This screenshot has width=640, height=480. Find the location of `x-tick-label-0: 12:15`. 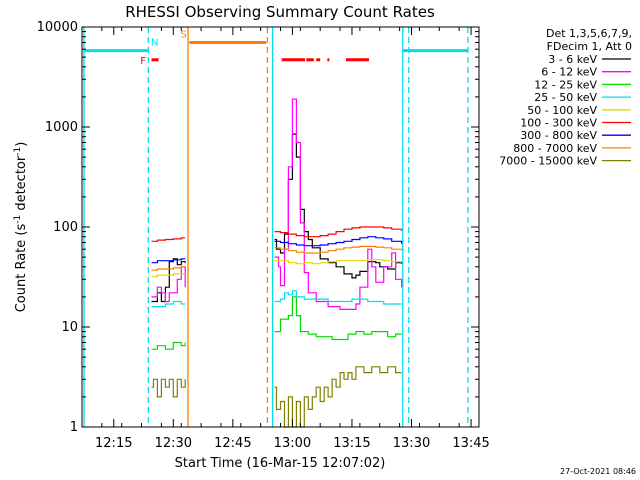

x-tick-label-0: 12:15 is located at coordinates (113, 443).